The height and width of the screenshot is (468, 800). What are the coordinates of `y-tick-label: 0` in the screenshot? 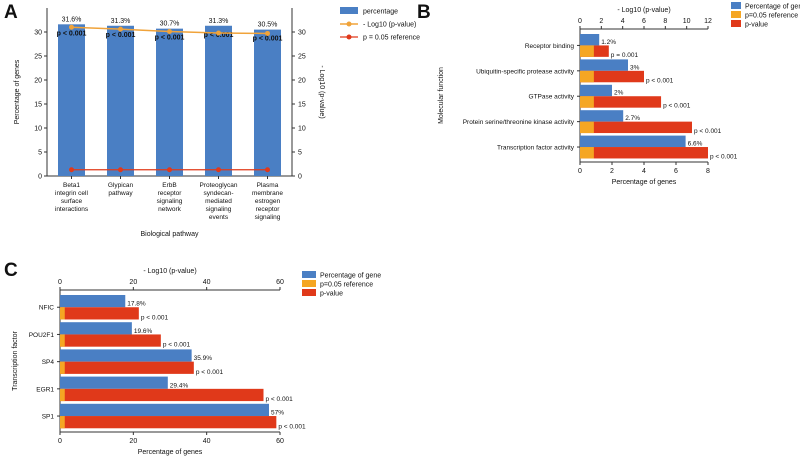 It's located at (40, 177).